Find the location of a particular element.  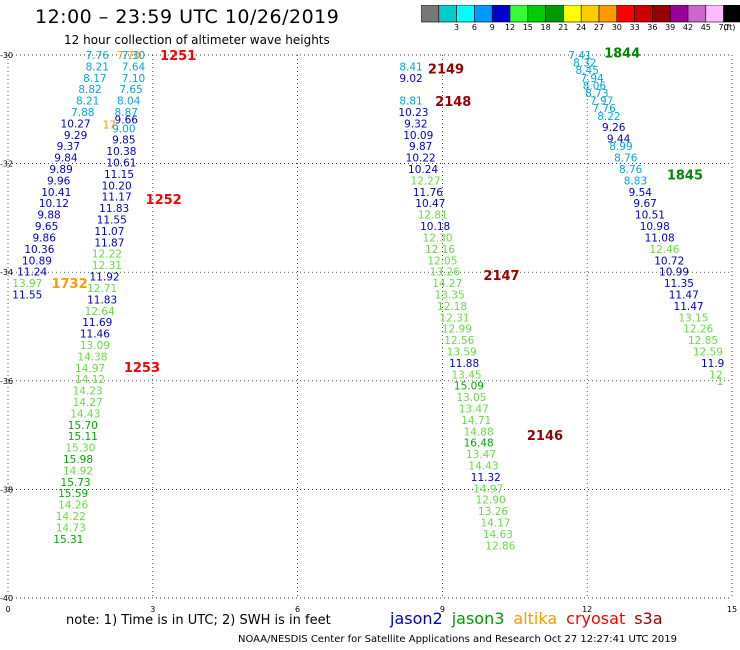

colorbar-tick-label: 21 is located at coordinates (563, 27).